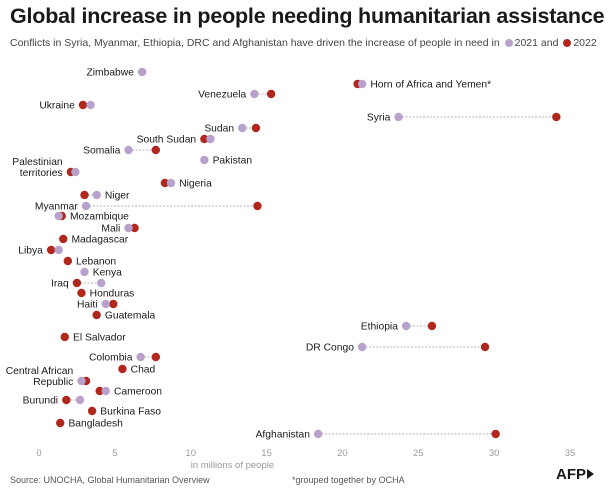  Describe the element at coordinates (418, 453) in the screenshot. I see `x-tick-label-25: 25` at that location.